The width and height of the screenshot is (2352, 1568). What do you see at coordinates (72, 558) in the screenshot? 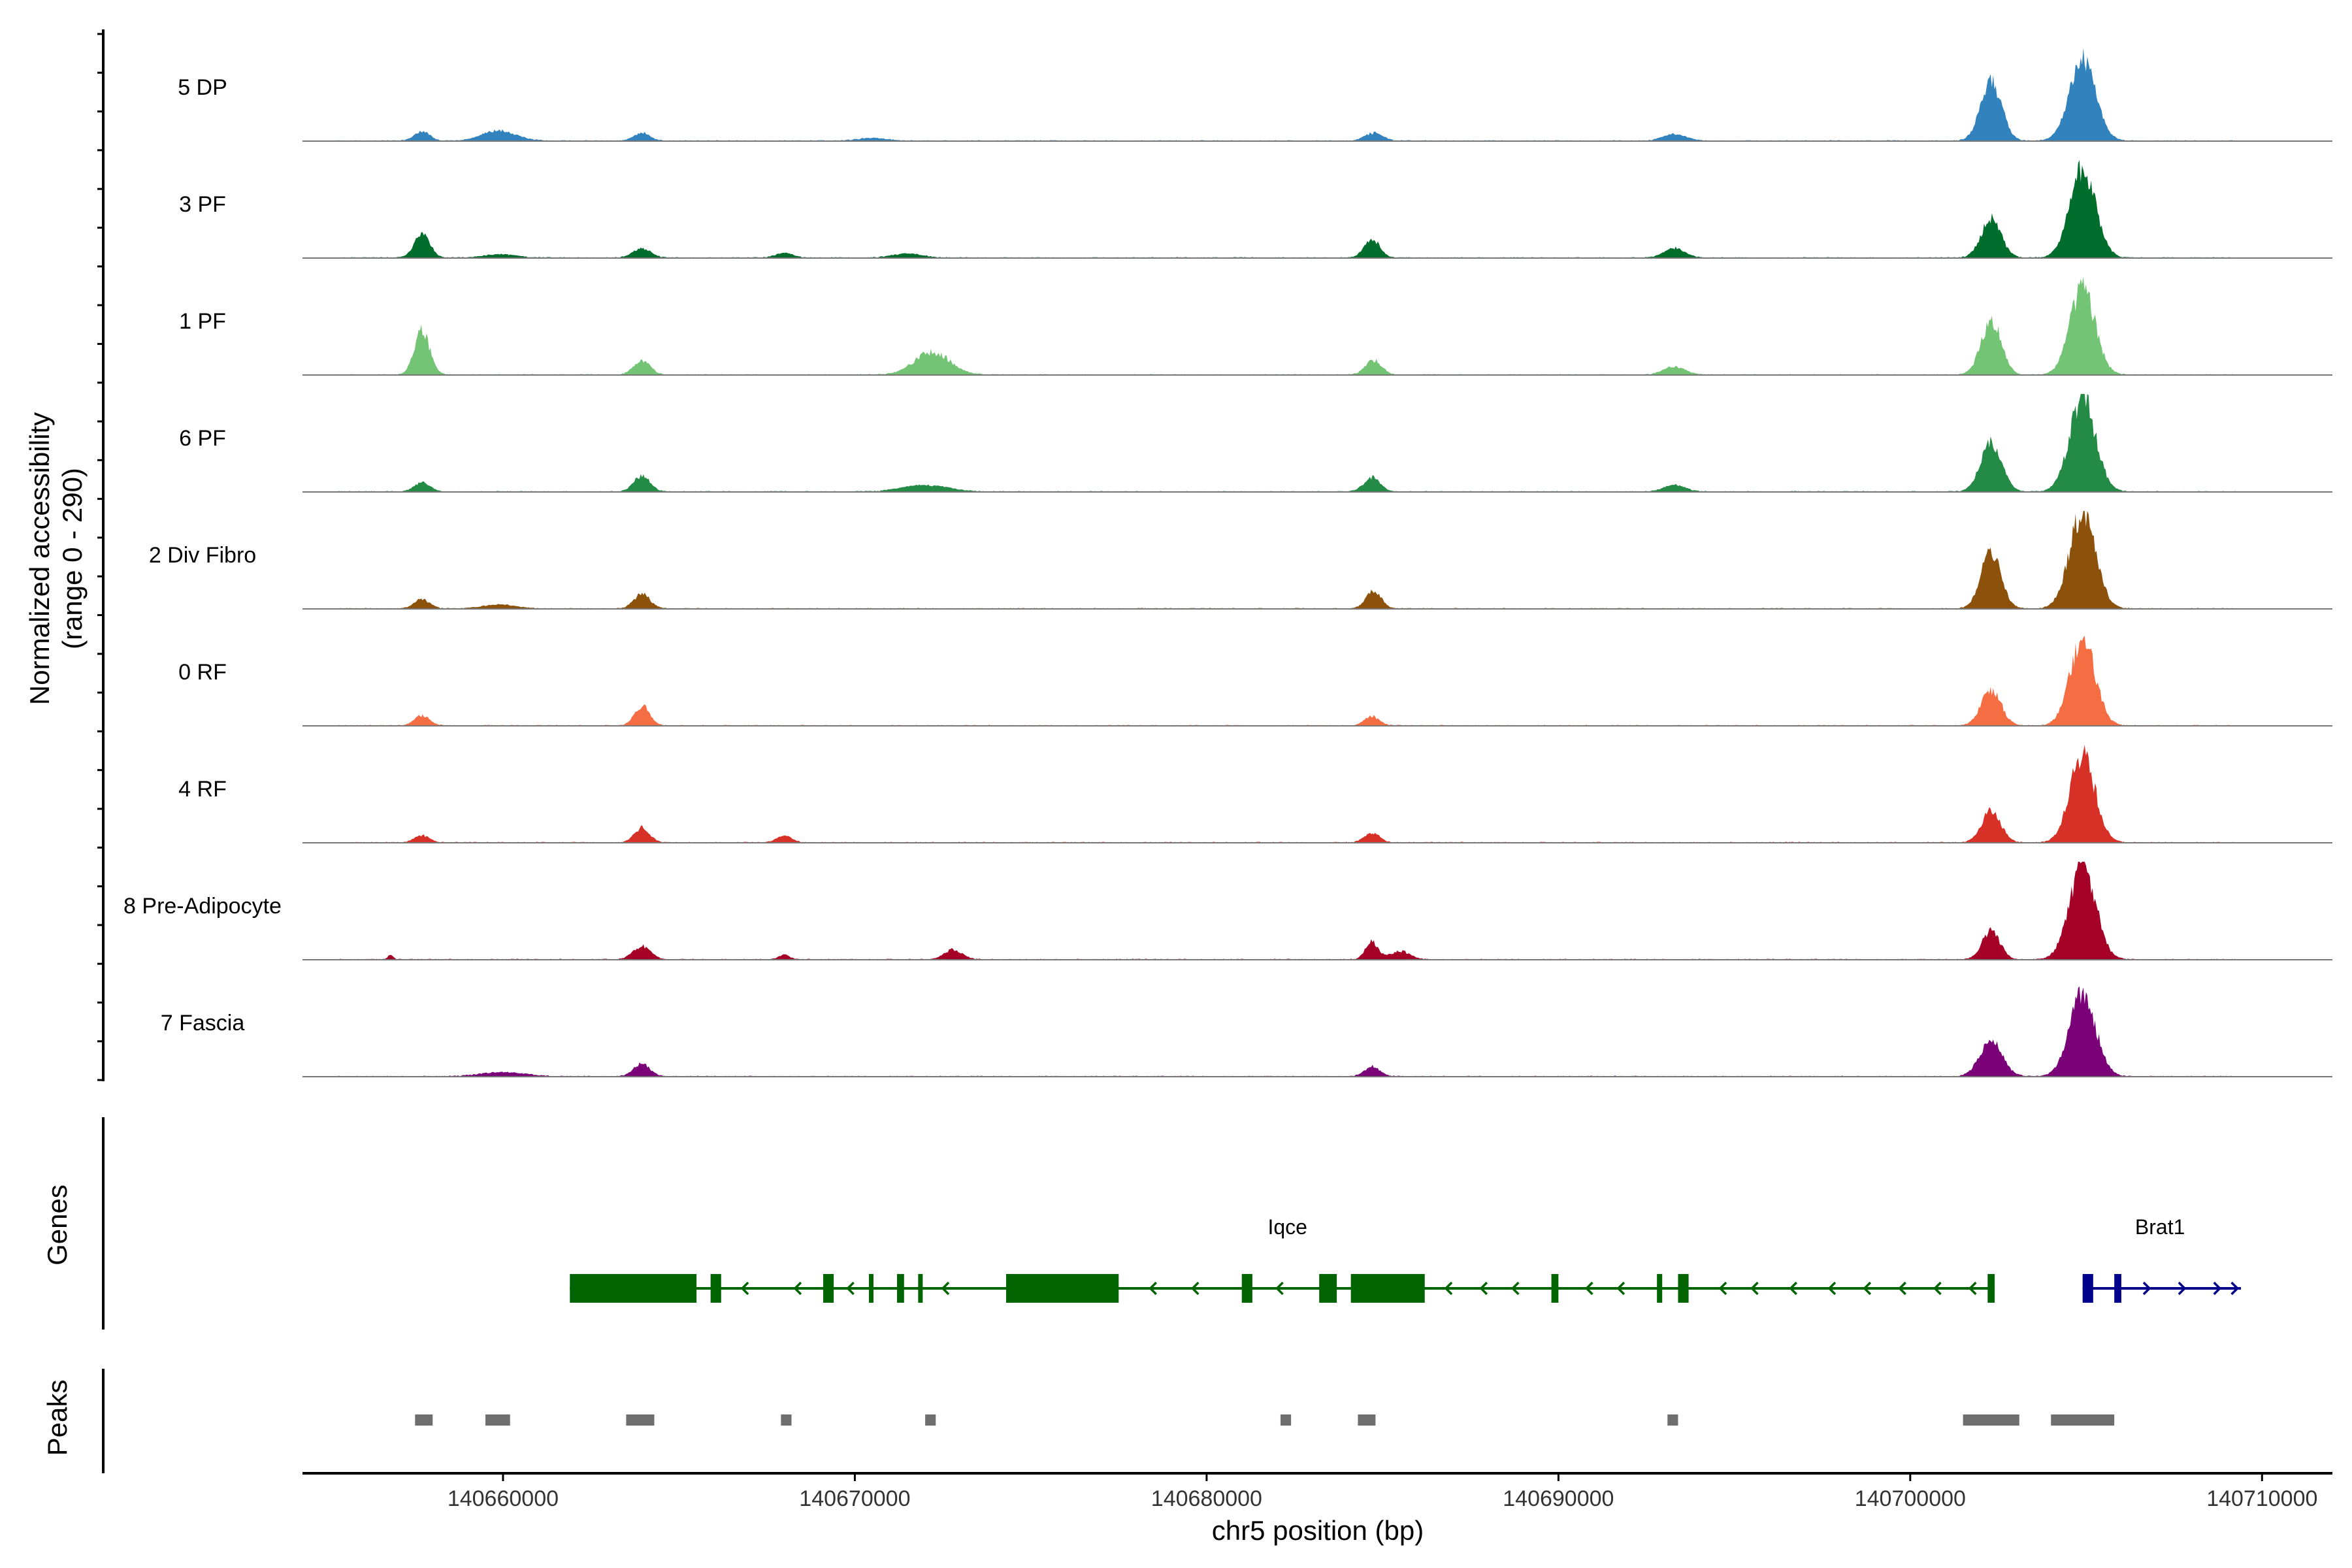
I see `y-axis-title-line2: (range 0 - 290)` at bounding box center [72, 558].